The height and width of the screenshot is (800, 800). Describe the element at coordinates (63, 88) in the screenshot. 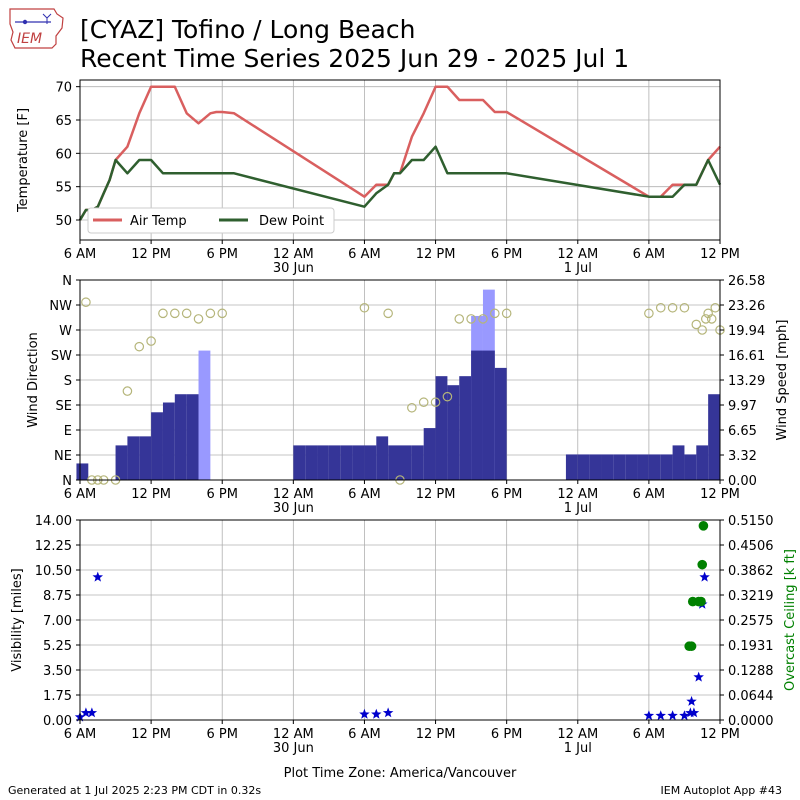

I see `temperature-y-tick-label: 70` at that location.